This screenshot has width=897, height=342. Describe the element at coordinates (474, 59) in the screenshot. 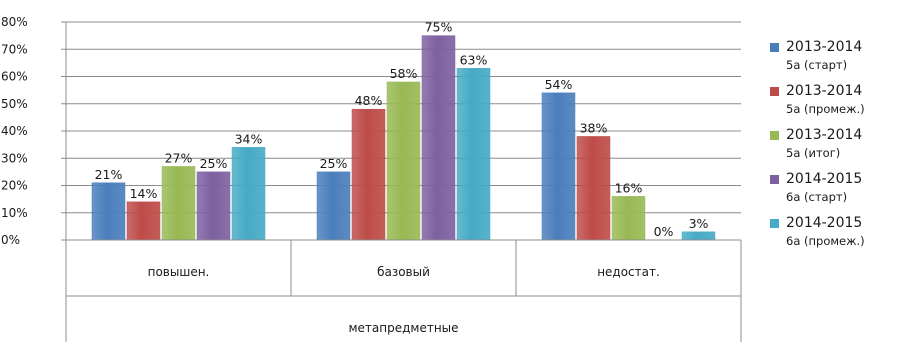

I see `data-label: 63%` at that location.